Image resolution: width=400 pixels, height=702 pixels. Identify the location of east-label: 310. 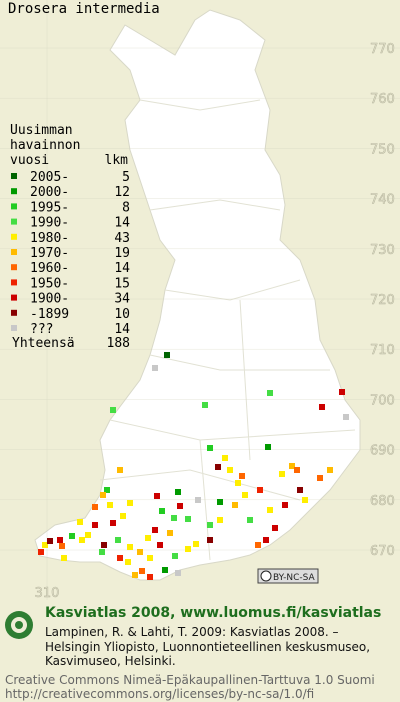
(47, 593).